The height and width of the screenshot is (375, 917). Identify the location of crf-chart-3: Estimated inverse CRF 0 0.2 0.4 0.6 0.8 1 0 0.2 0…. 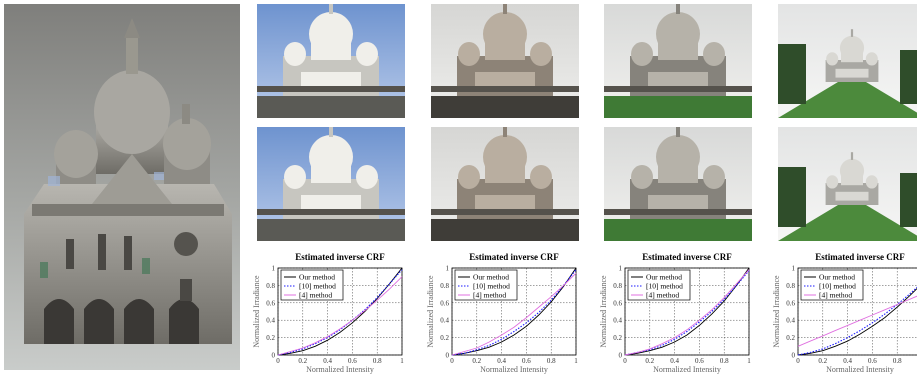
(677, 313).